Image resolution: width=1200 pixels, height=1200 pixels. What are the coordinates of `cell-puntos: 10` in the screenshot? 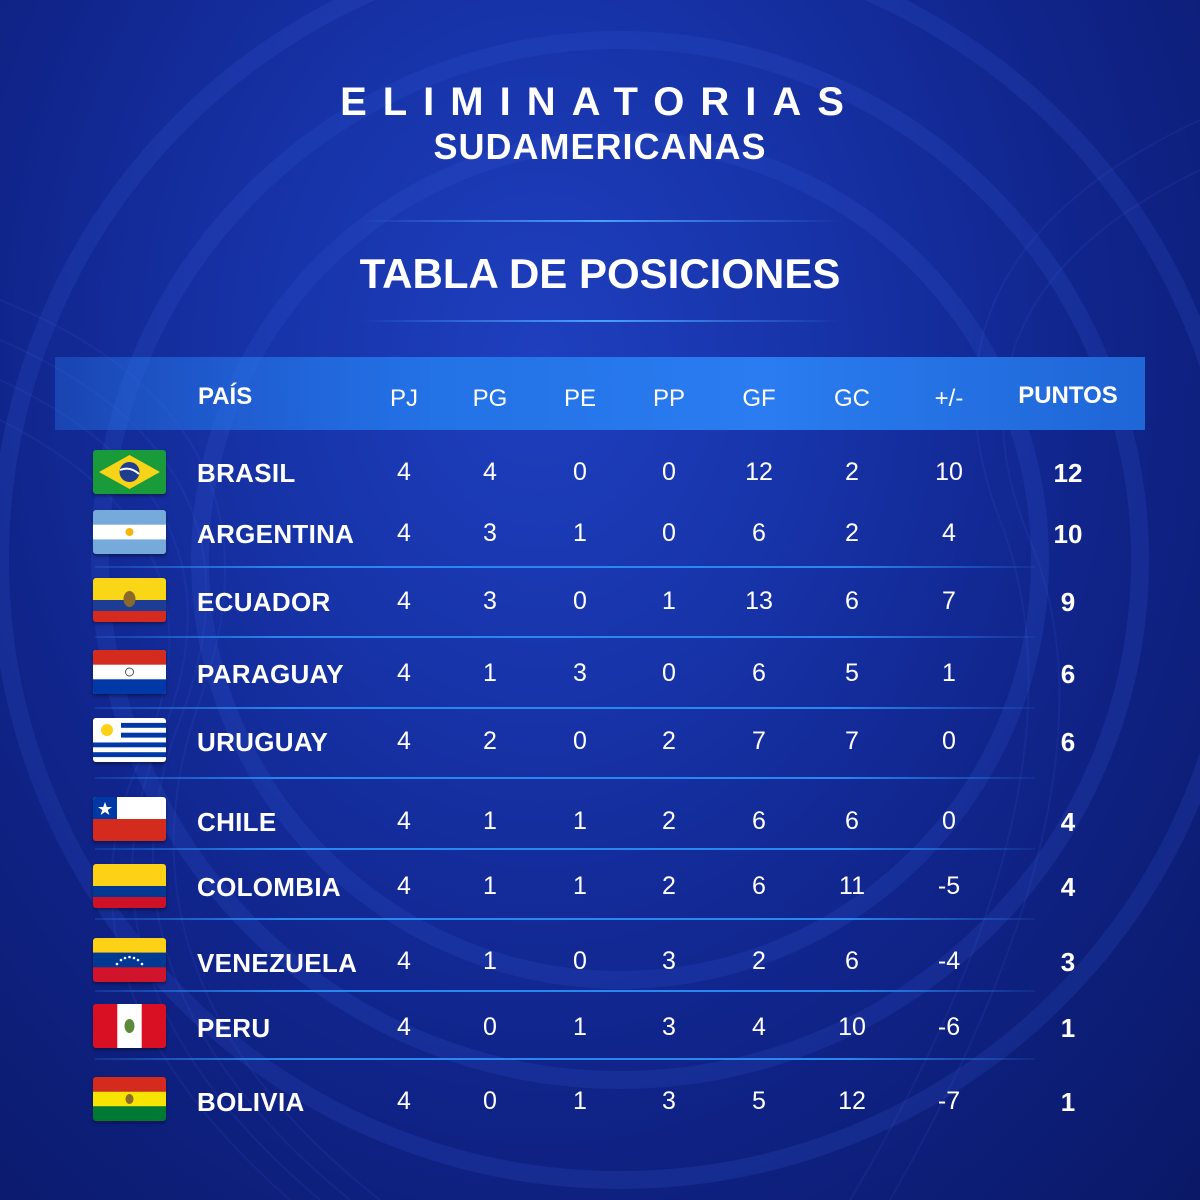 It's located at (1068, 534).